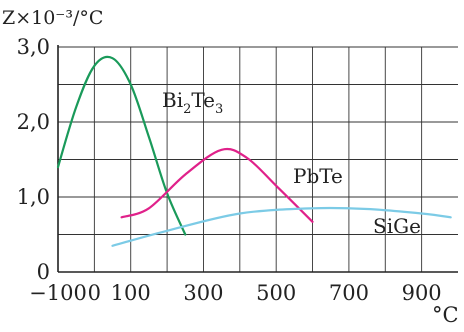 The width and height of the screenshot is (464, 332). I want to click on x-tick-label: 300, so click(203, 293).